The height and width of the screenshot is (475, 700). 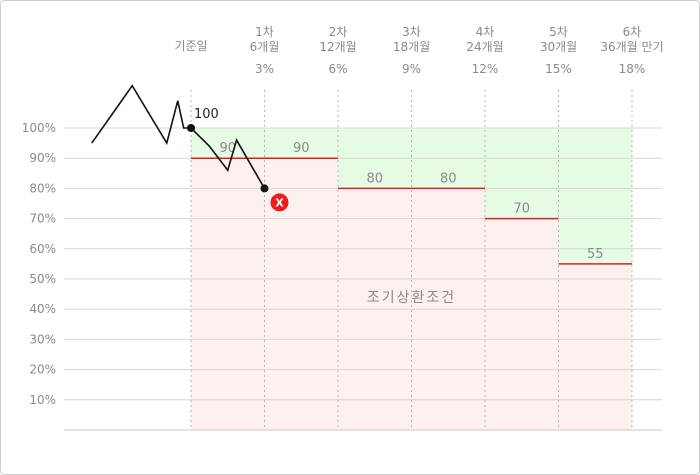 What do you see at coordinates (595, 254) in the screenshot?
I see `barrier-value-label: 55` at bounding box center [595, 254].